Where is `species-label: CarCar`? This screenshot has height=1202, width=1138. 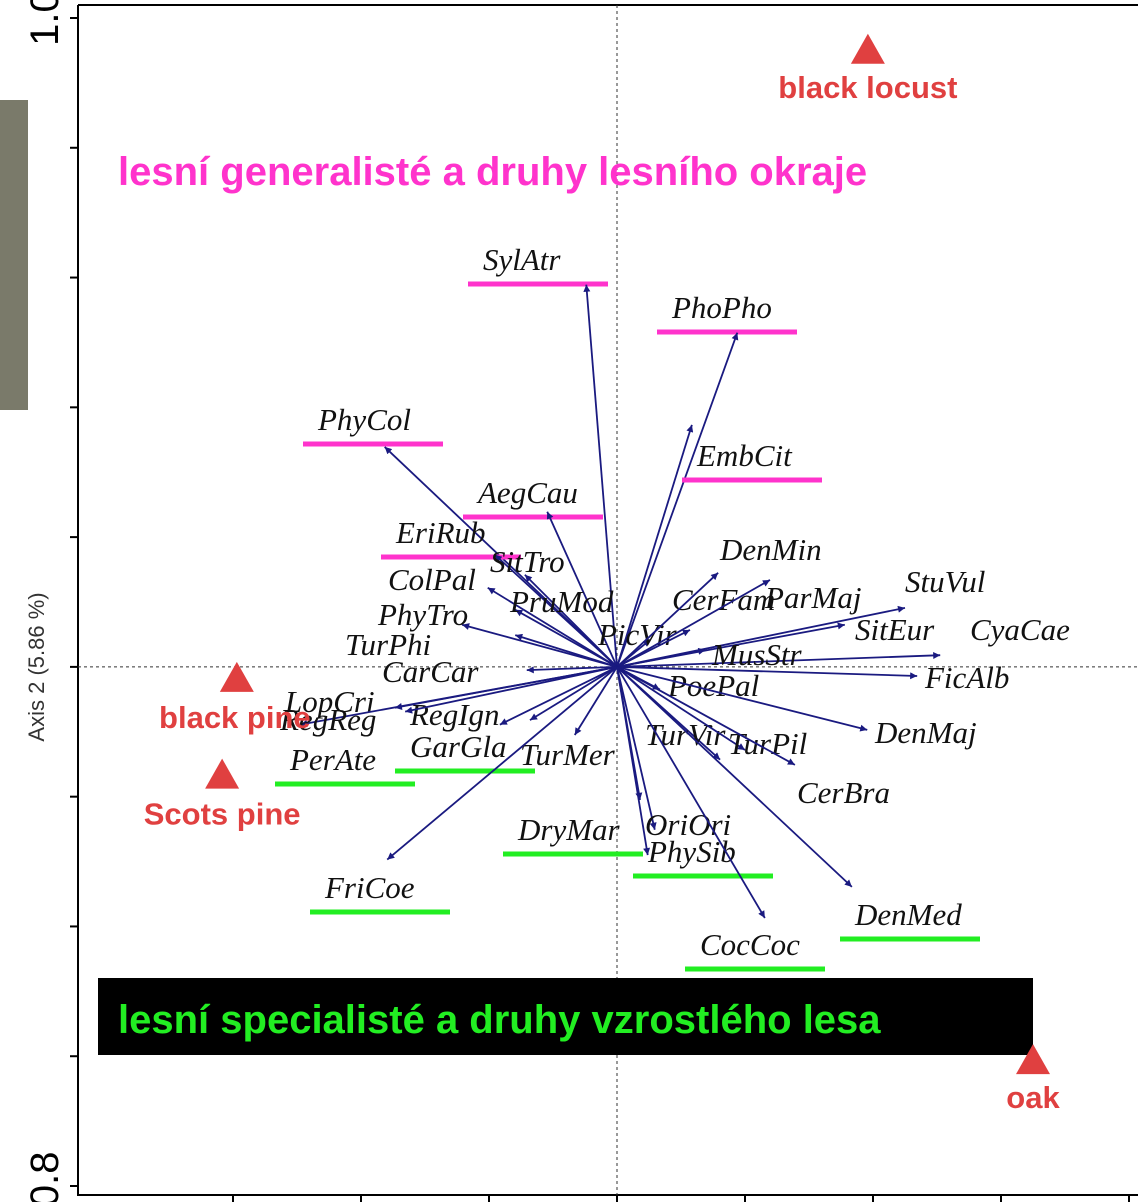
species-label: CarCar is located at coordinates (430, 671).